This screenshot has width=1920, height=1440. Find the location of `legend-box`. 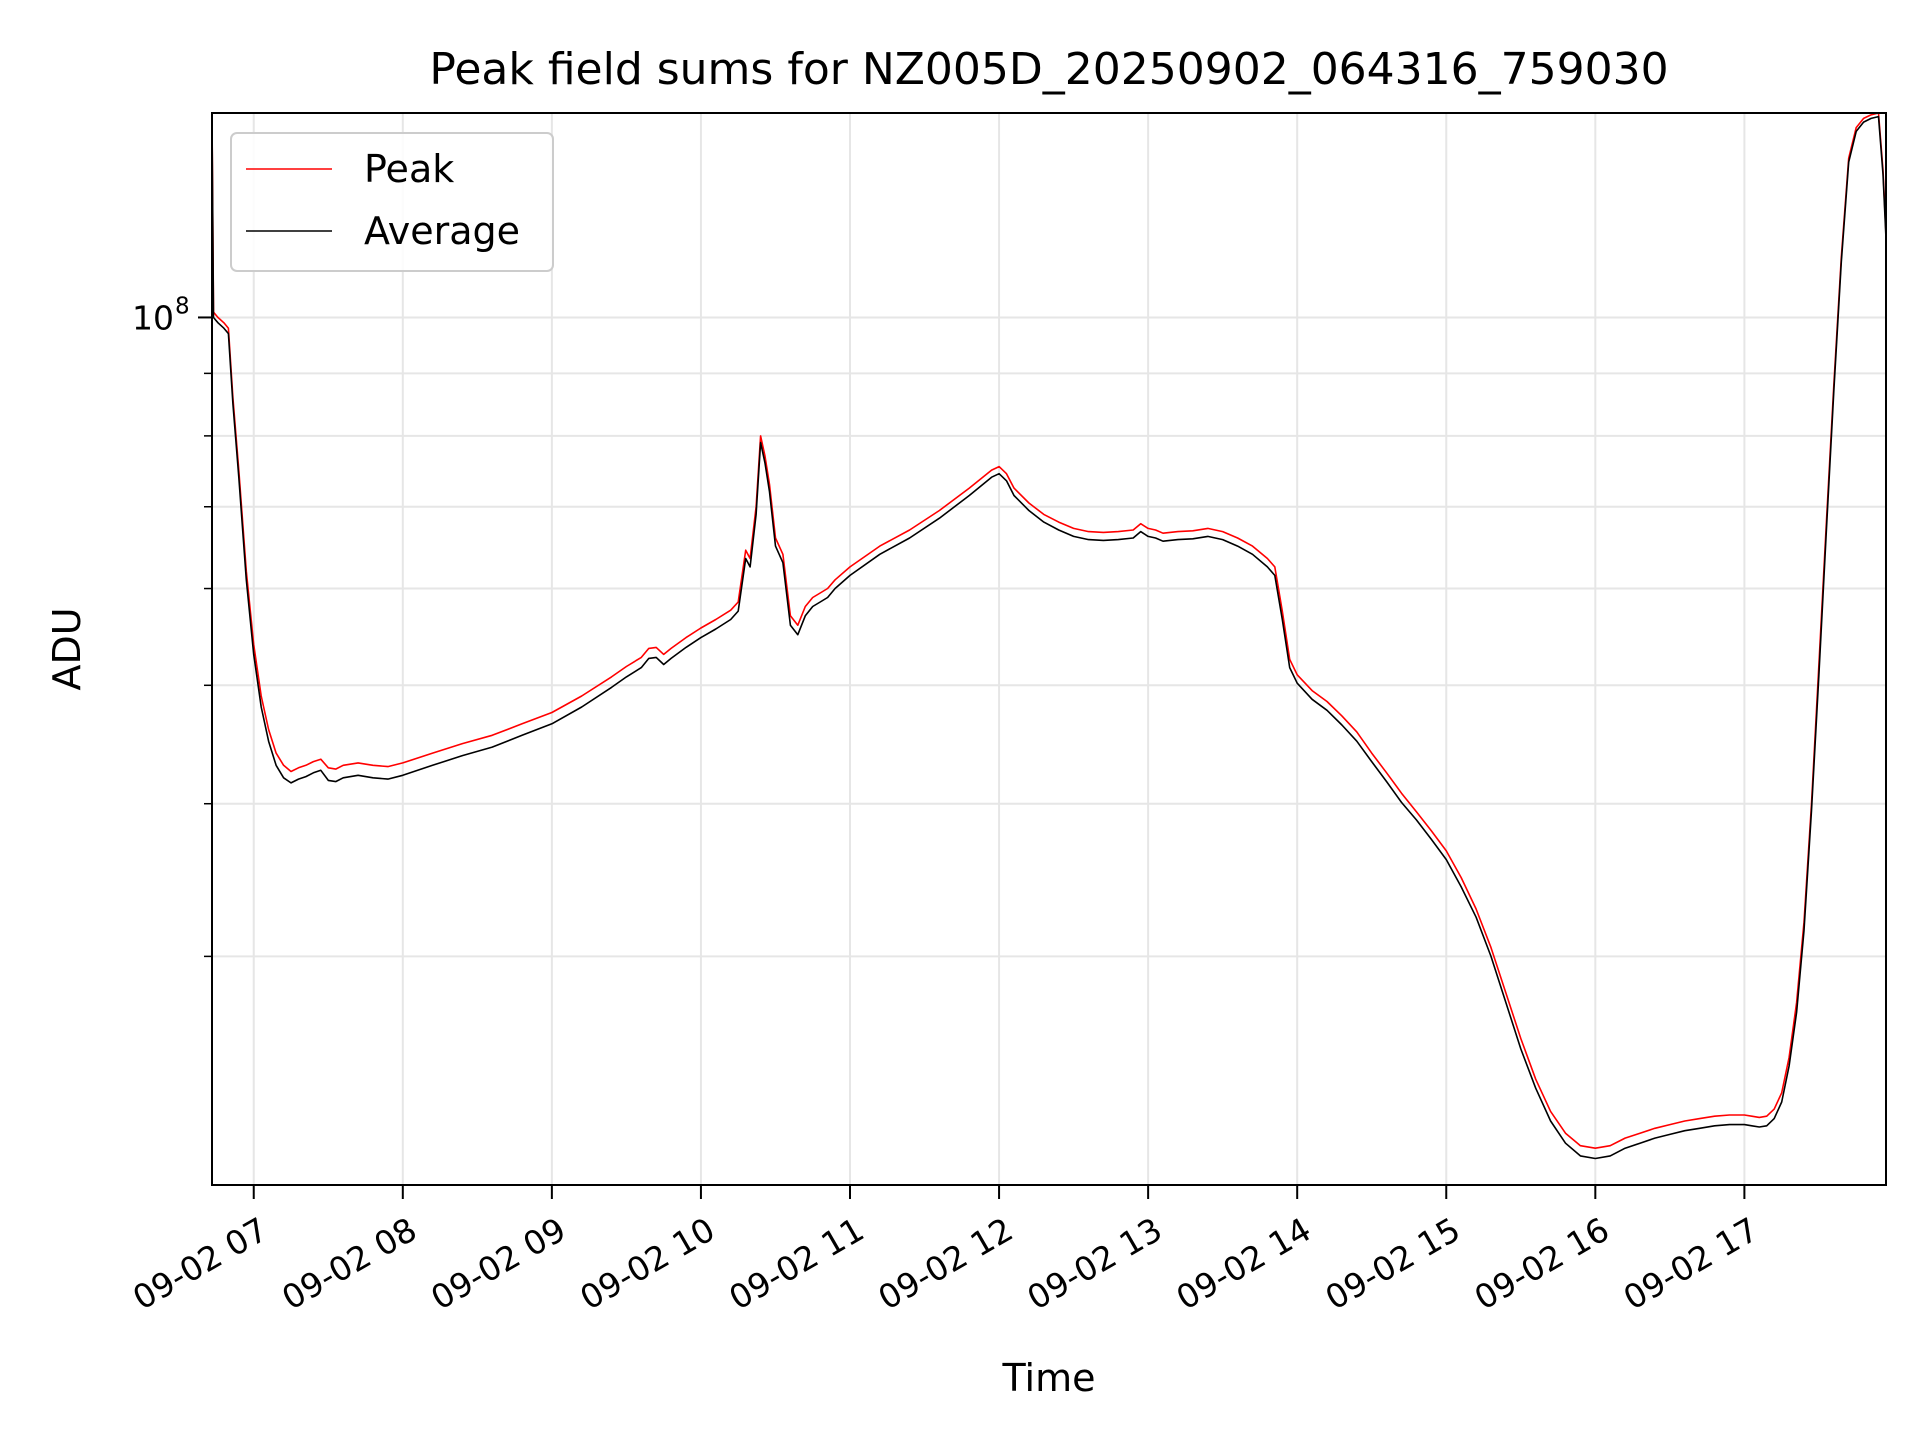

legend-box is located at coordinates (392, 202).